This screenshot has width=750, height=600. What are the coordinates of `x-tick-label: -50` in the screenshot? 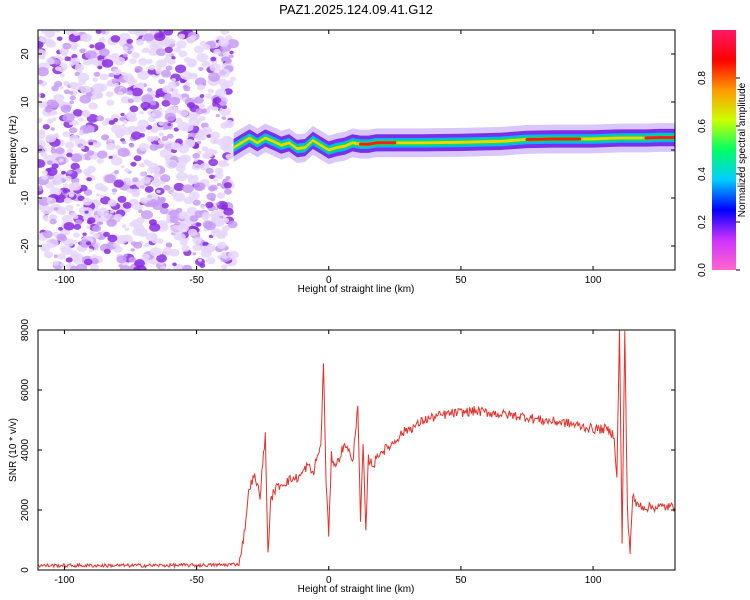 It's located at (196, 280).